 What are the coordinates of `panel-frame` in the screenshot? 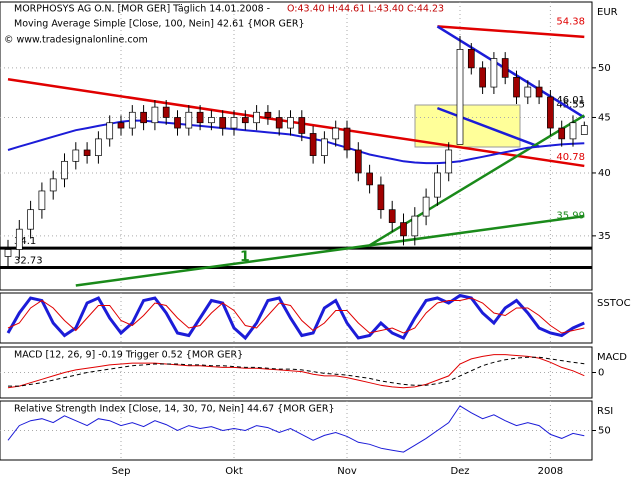 It's located at (296, 318).